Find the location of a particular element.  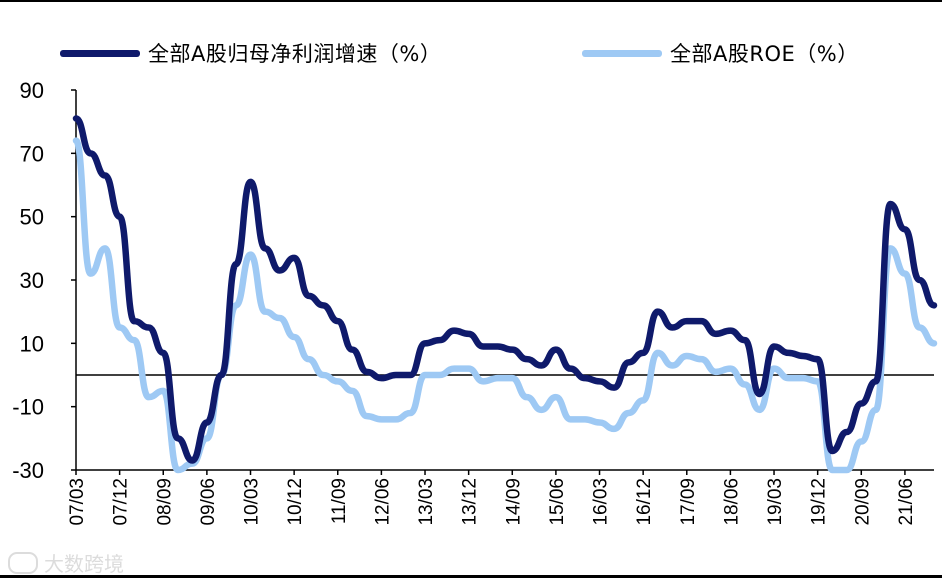

y-tick-label: -30 is located at coordinates (28, 470).